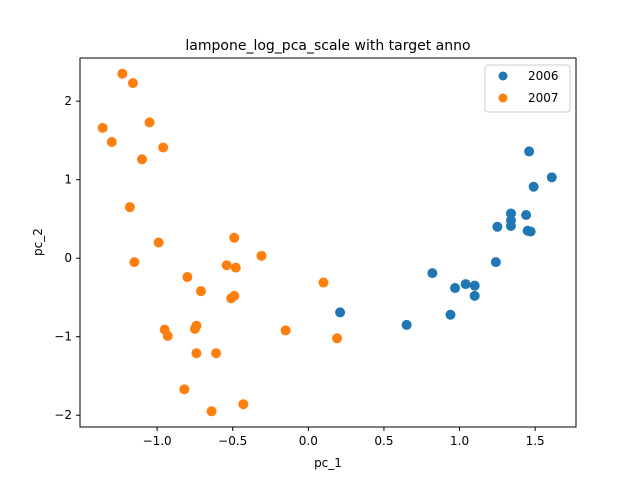 Image resolution: width=640 pixels, height=484 pixels. I want to click on y-tick-label: −2, so click(63, 415).